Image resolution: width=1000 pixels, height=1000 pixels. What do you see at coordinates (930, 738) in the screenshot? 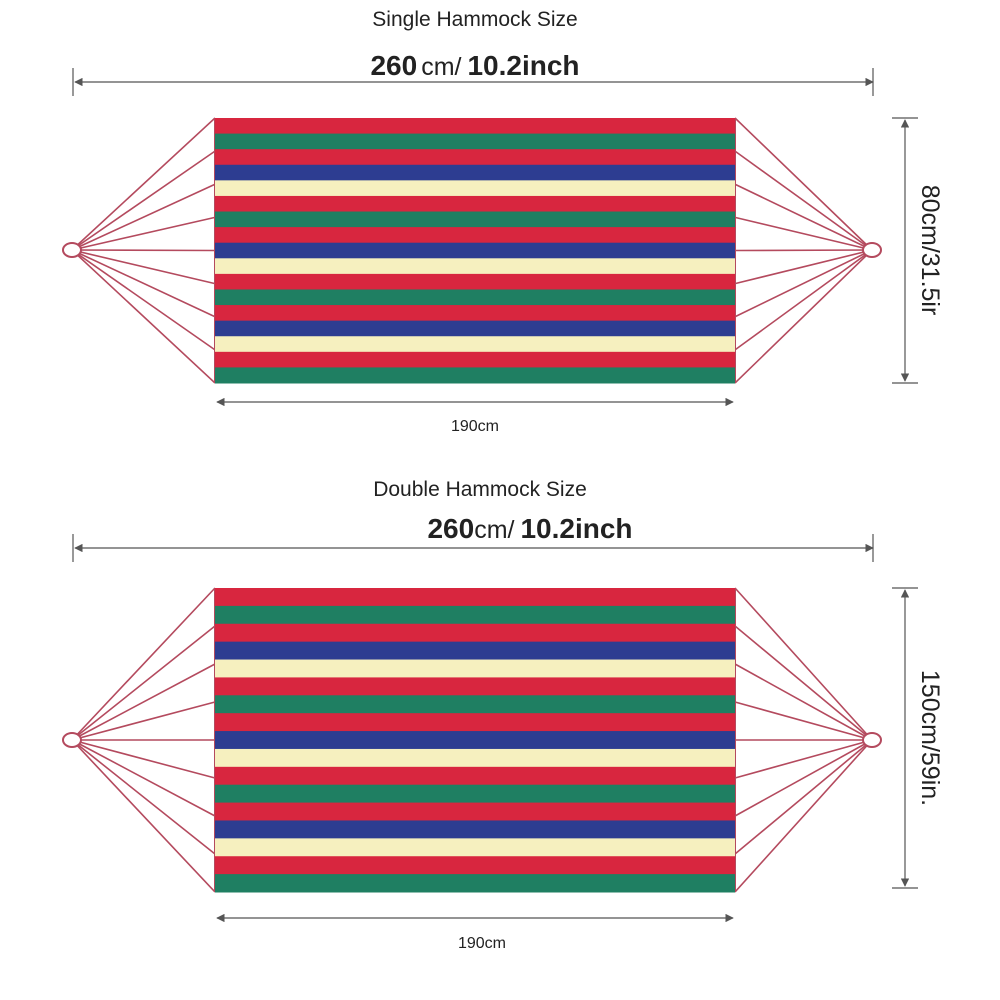
I see `height-label: 150cm/59in.` at bounding box center [930, 738].